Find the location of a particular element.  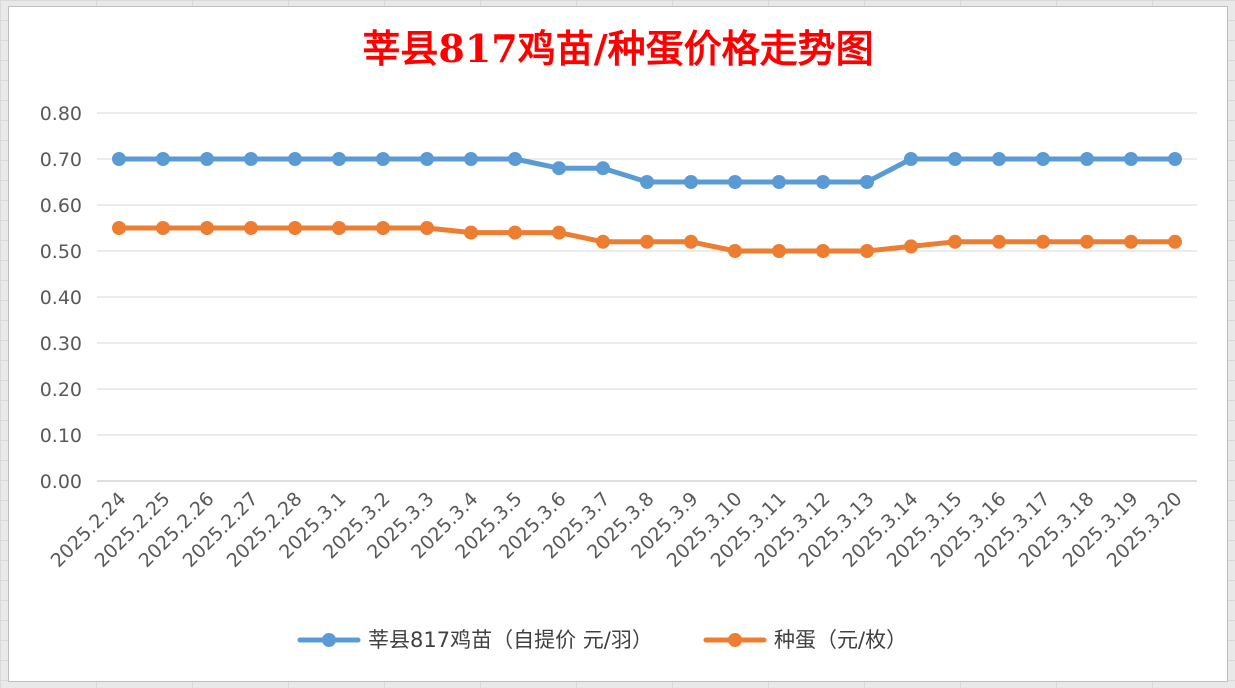

chart-title: 莘县817鸡苗/种蛋价格走势图 is located at coordinates (617, 48).